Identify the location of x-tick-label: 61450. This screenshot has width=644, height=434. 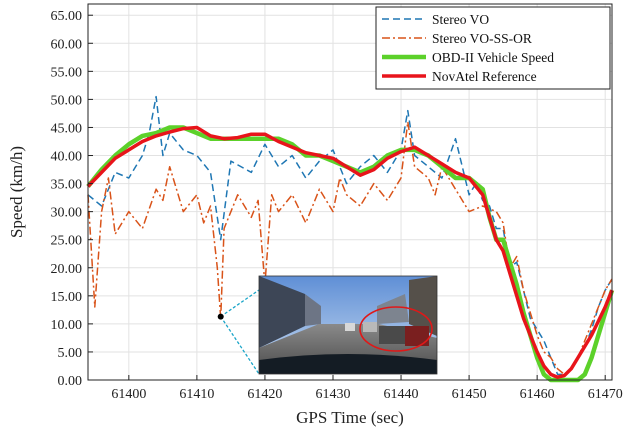
(469, 394).